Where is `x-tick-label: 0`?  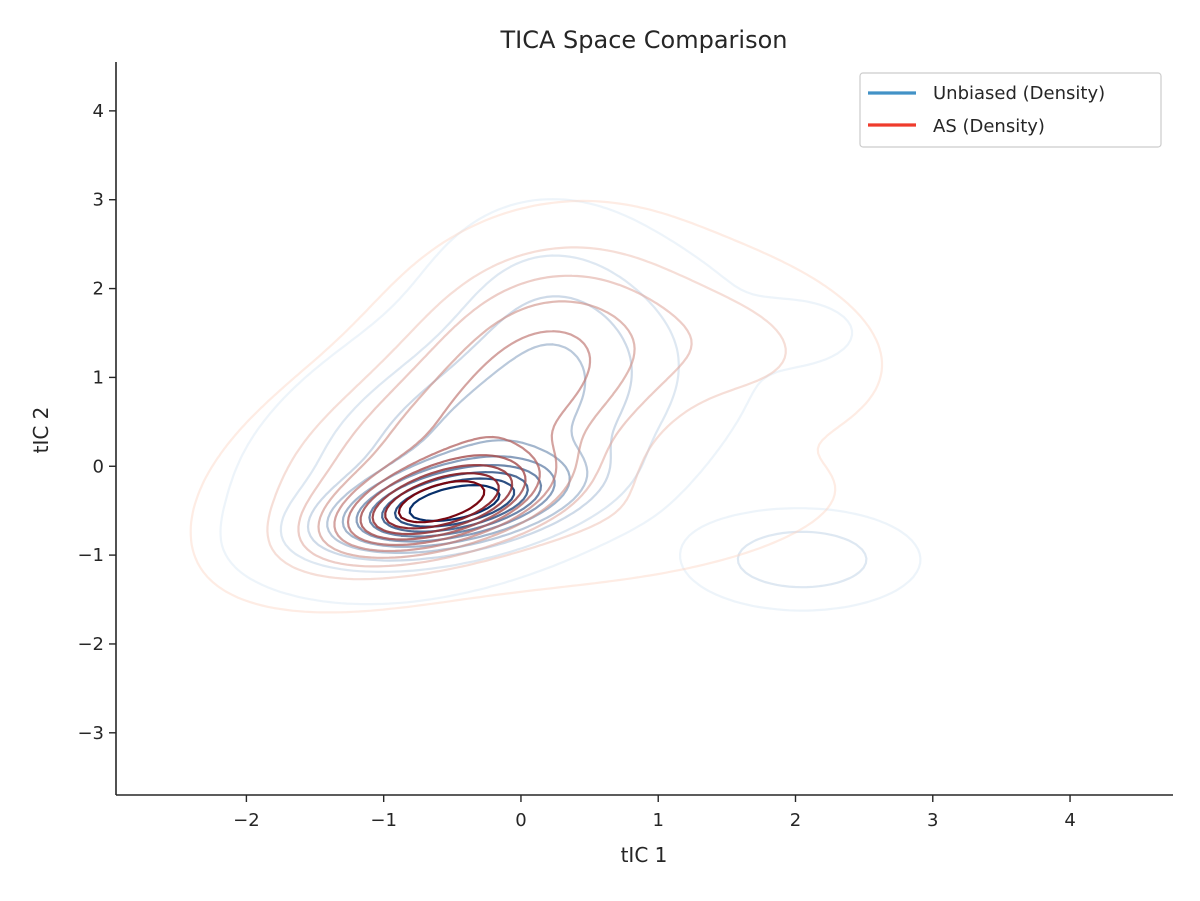
x-tick-label: 0 is located at coordinates (520, 820).